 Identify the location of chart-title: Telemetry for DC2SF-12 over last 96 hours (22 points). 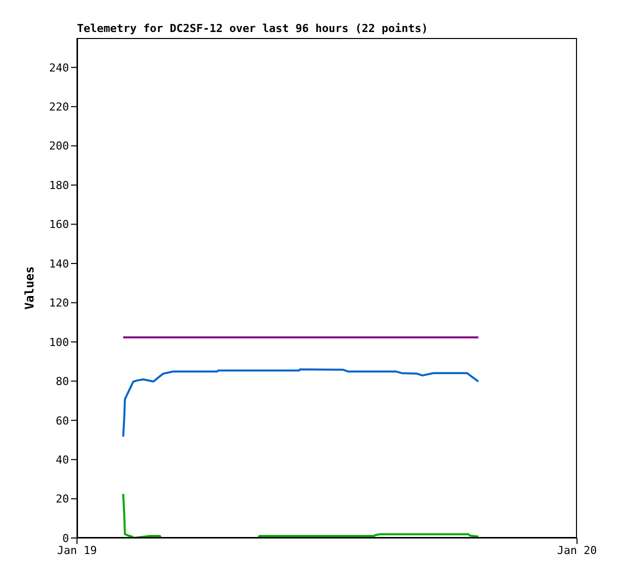
(252, 28).